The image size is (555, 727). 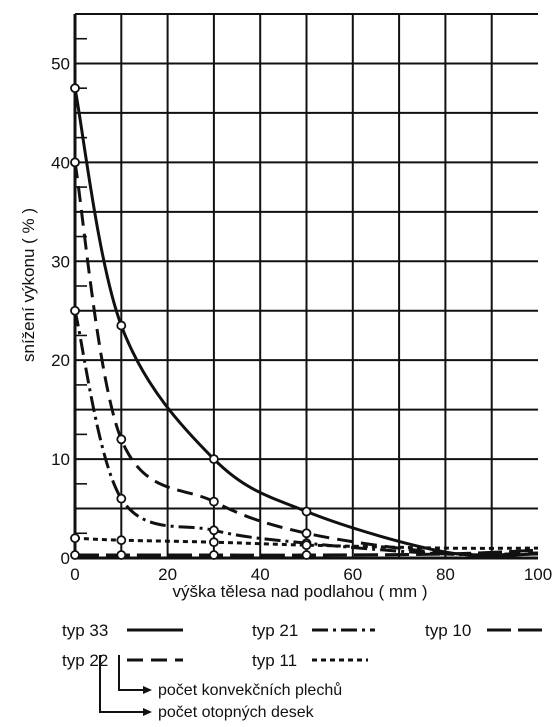 What do you see at coordinates (538, 574) in the screenshot?
I see `x-tick-label: 100` at bounding box center [538, 574].